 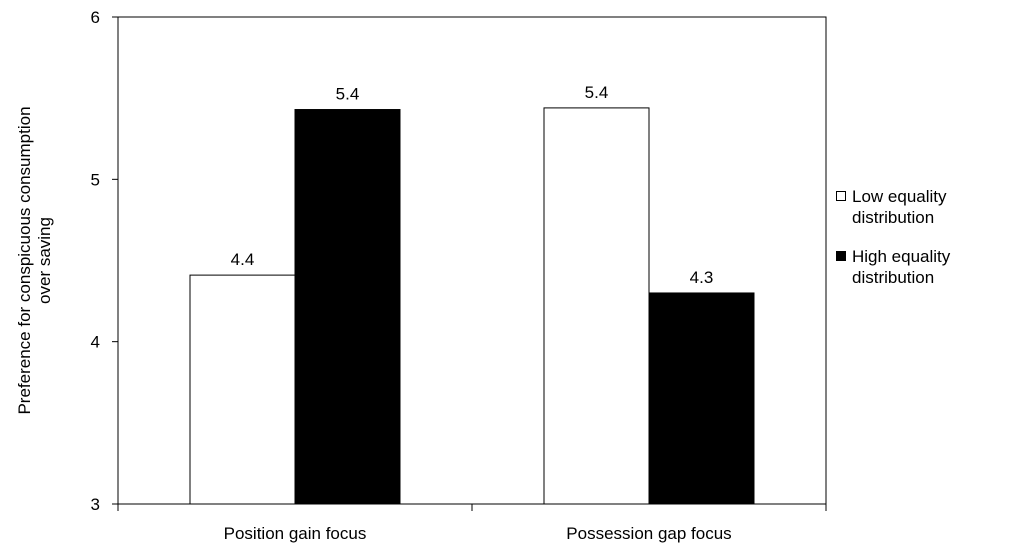 I want to click on legend-label: High equality distribution, so click(x=901, y=267).